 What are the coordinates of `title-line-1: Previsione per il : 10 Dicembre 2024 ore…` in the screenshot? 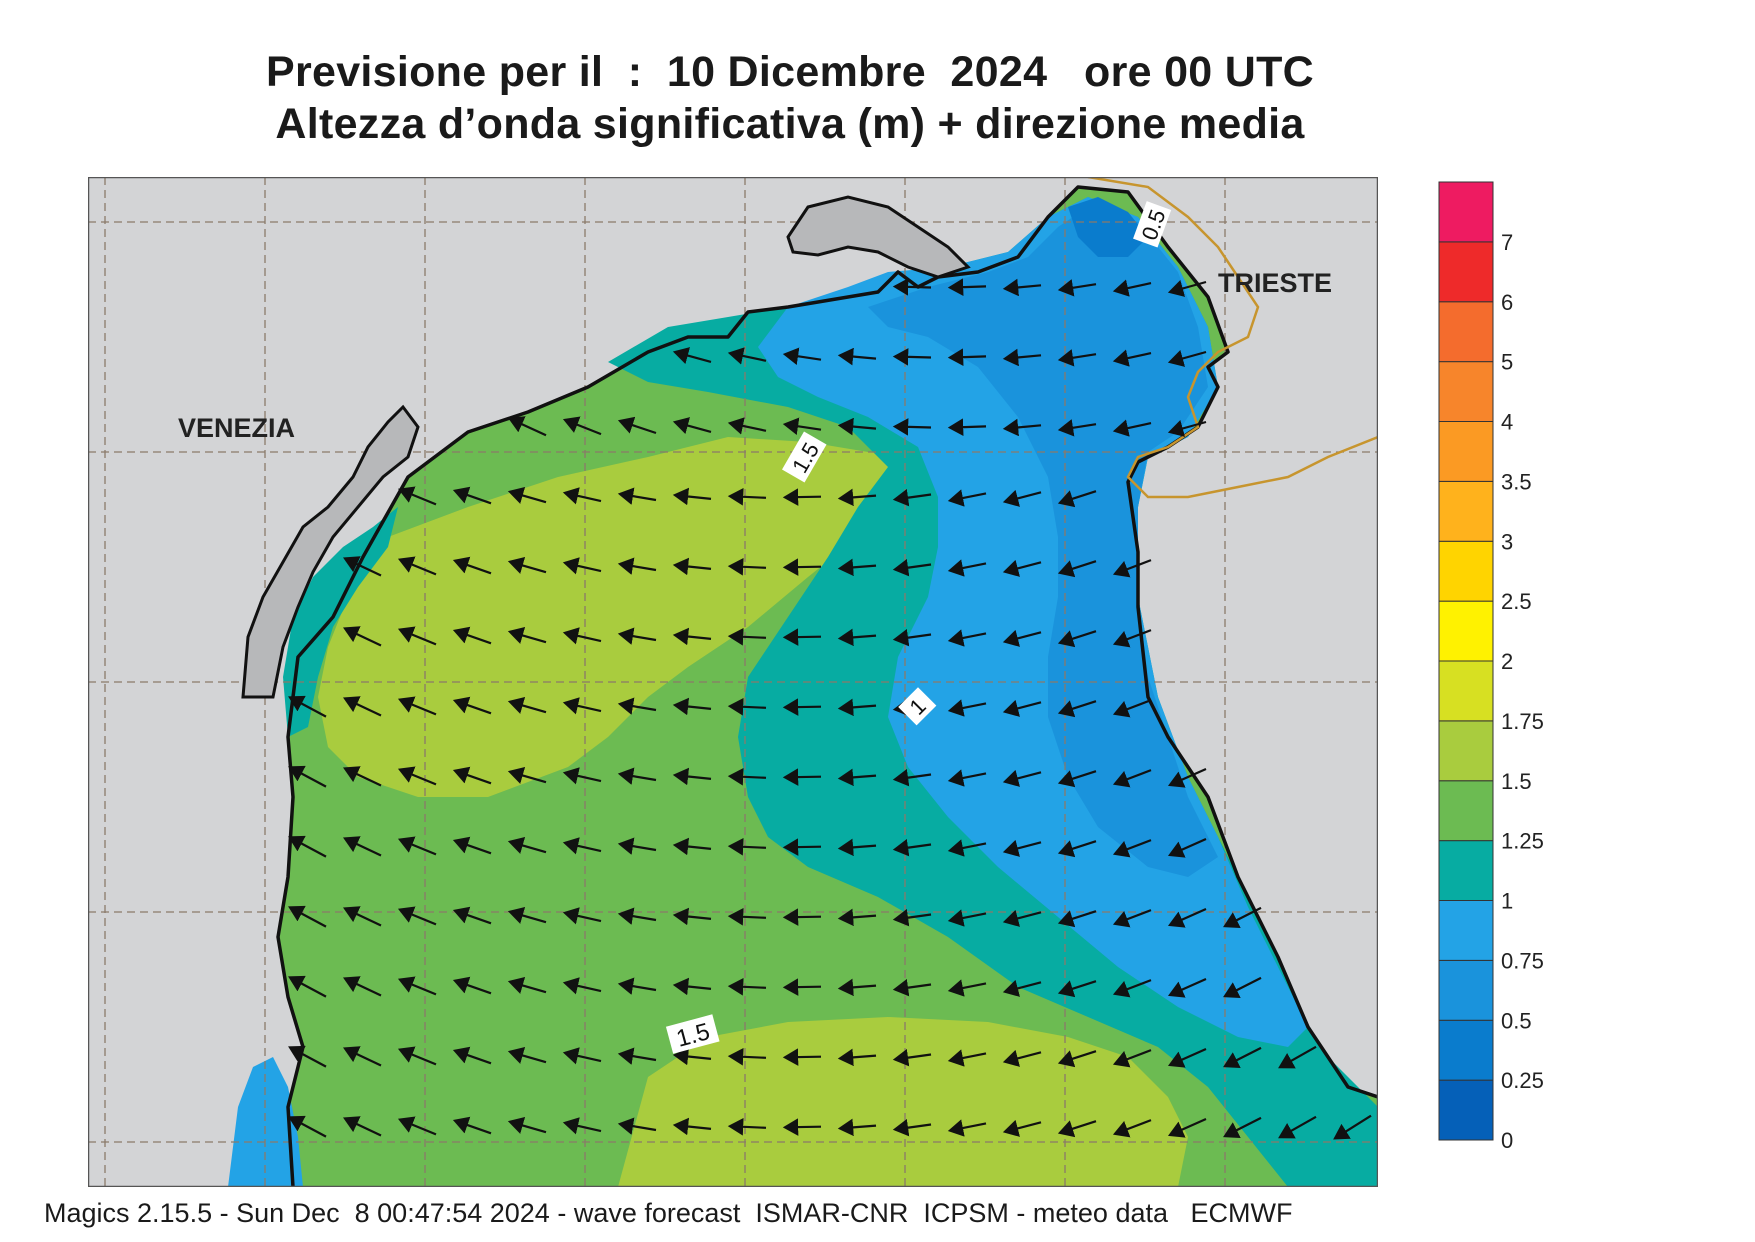 It's located at (790, 72).